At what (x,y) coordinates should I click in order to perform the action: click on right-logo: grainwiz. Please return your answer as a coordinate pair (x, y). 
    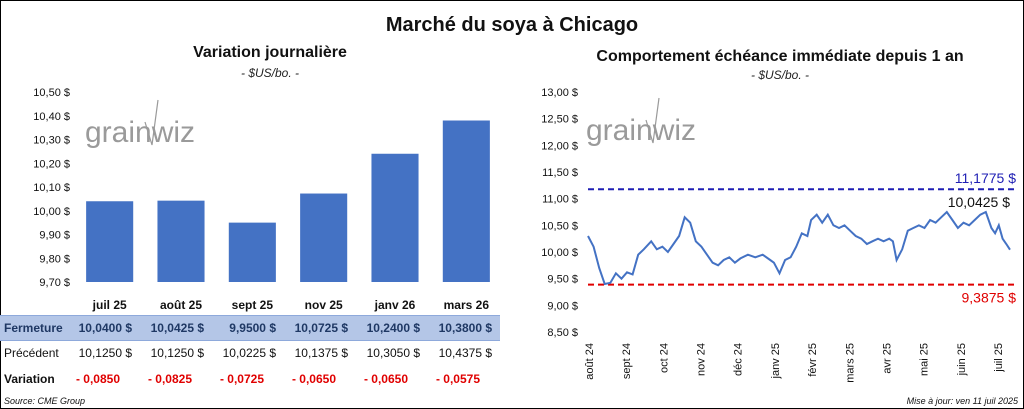
    Looking at the image, I should click on (641, 122).